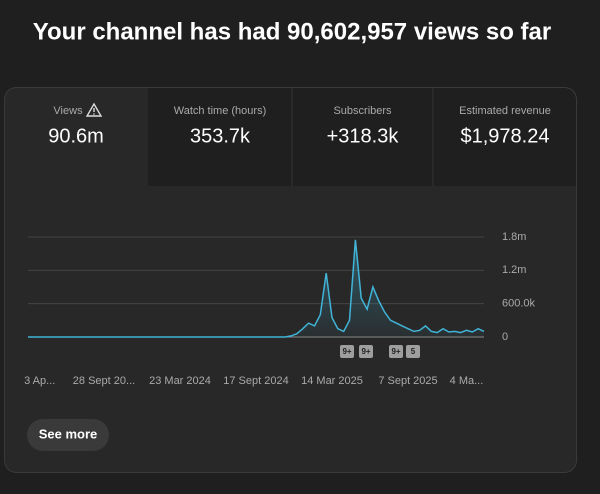  What do you see at coordinates (505, 136) in the screenshot?
I see `metric-value: $1,978.24` at bounding box center [505, 136].